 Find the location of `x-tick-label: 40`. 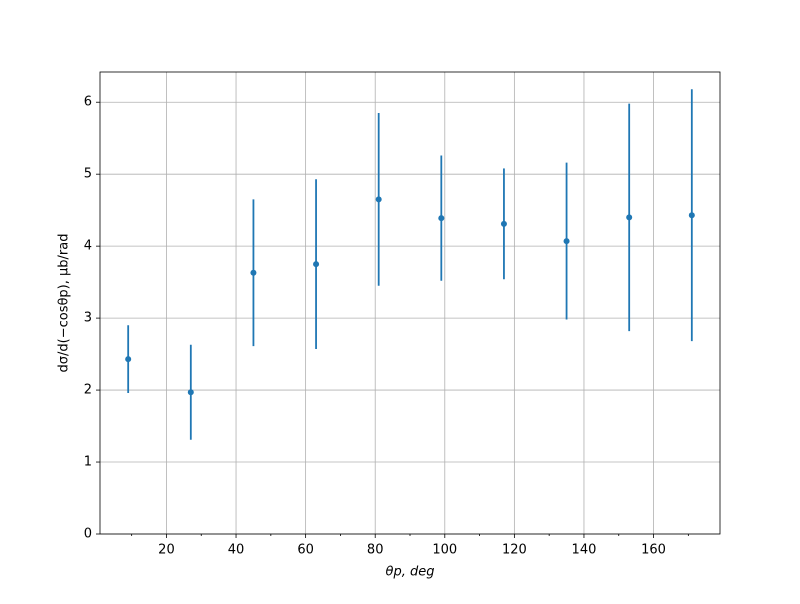

x-tick-label: 40 is located at coordinates (236, 550).